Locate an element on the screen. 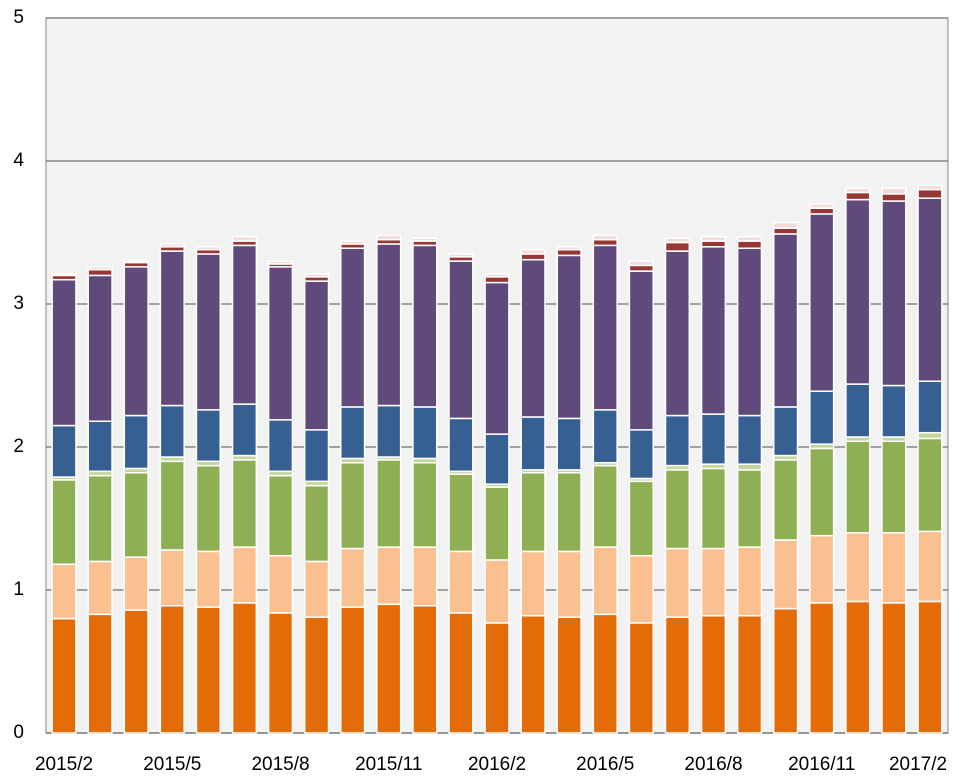 The width and height of the screenshot is (969, 781). x-tick-label: 2015/5 is located at coordinates (172, 764).